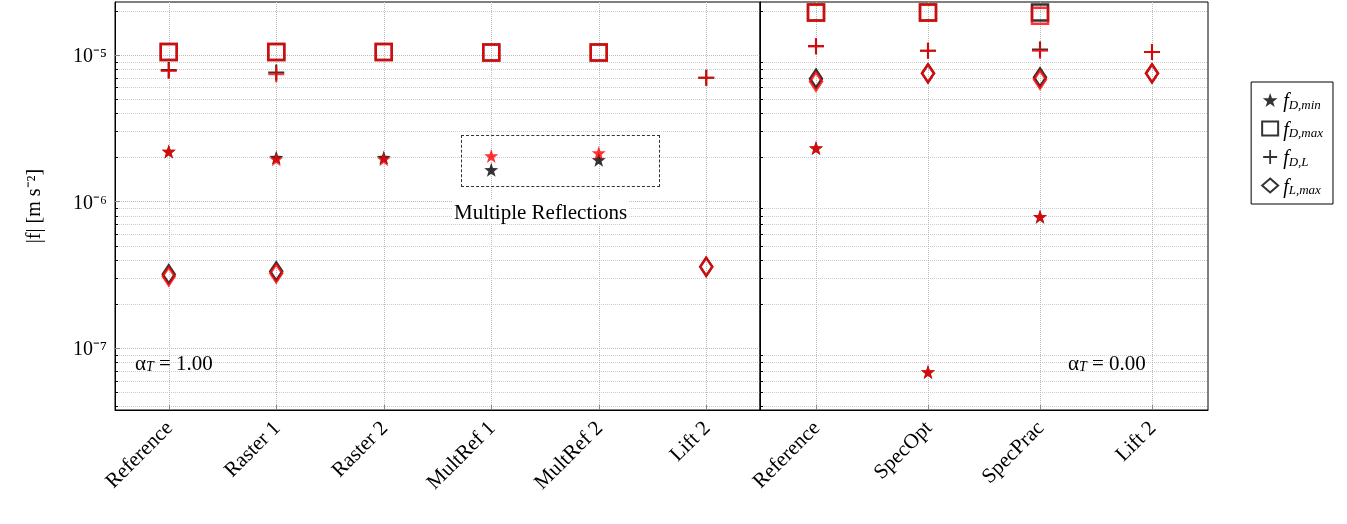  I want to click on y-tick-label: 10⁻⁶, so click(90, 201).